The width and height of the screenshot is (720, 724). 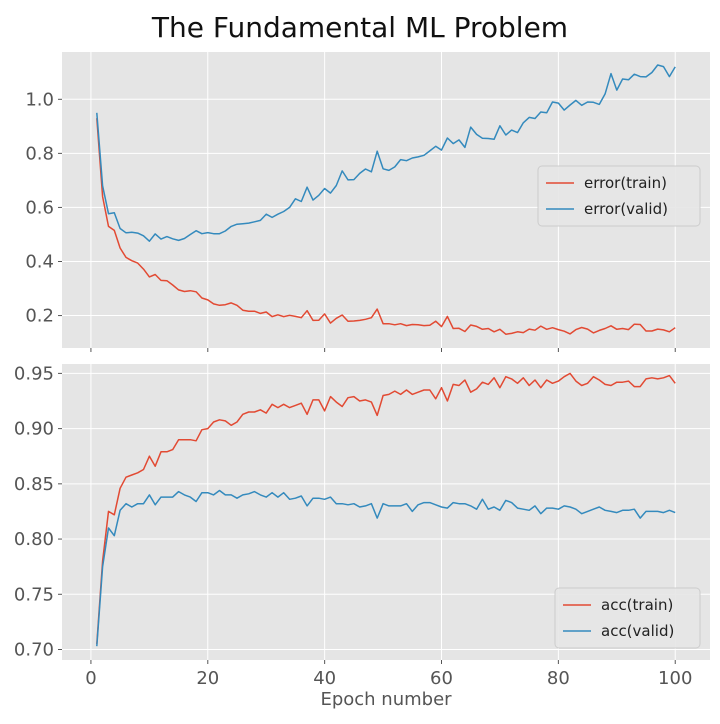 I want to click on x-tick-label: 0, so click(x=90, y=678).